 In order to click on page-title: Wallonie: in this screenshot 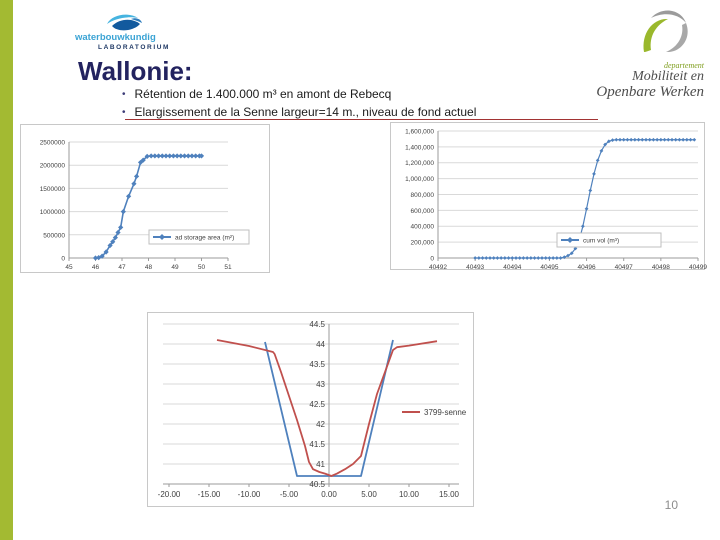, I will do `click(135, 71)`.